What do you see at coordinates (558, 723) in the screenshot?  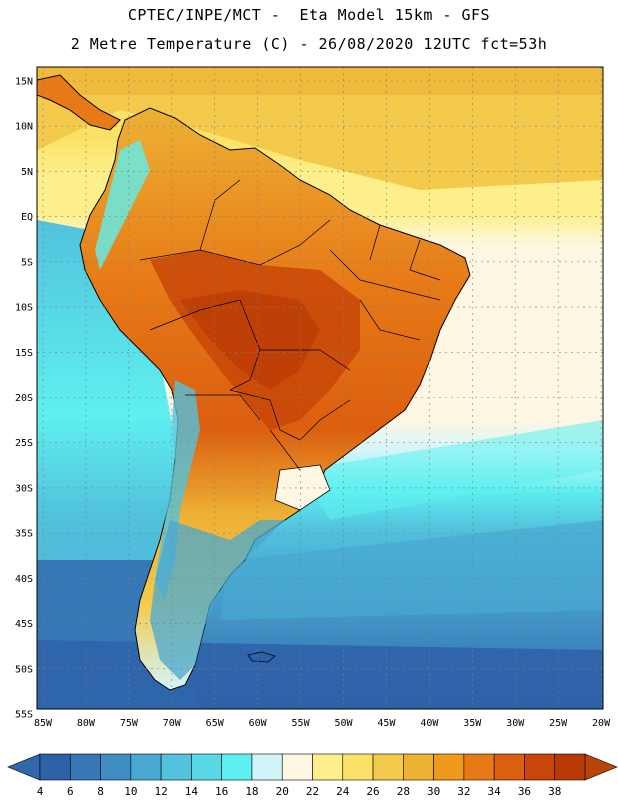 I see `lon-label: 25W` at bounding box center [558, 723].